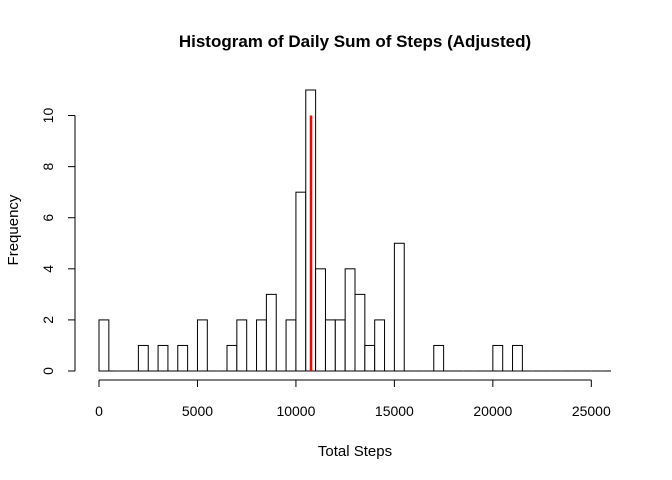 The width and height of the screenshot is (672, 480). I want to click on y-tick-label: 0, so click(48, 371).